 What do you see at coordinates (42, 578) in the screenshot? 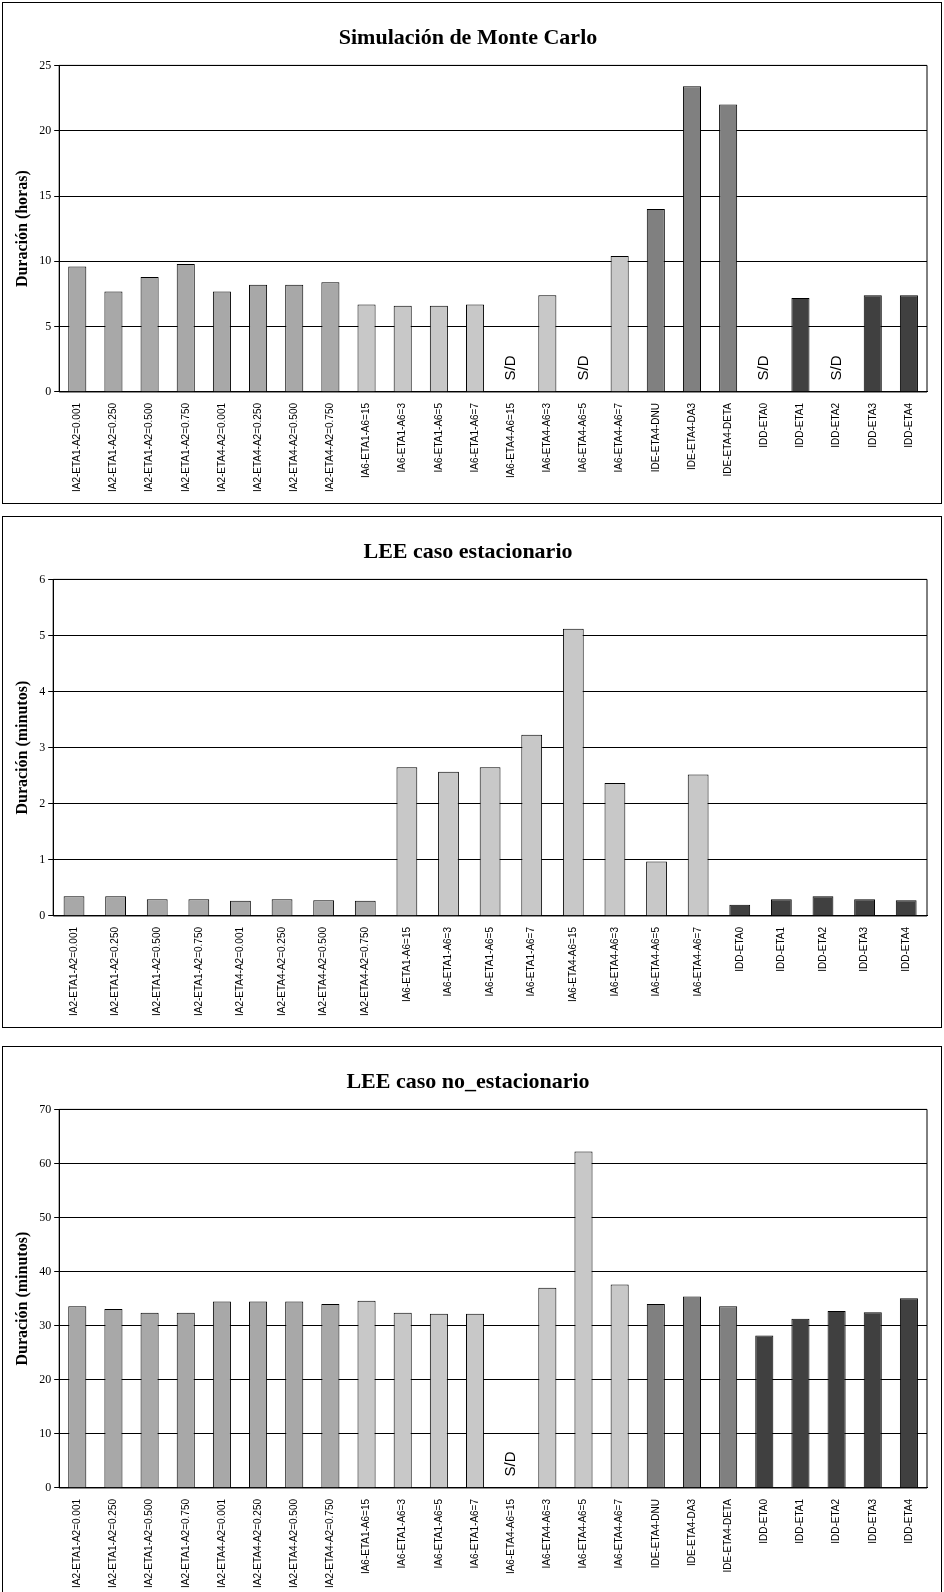
I see `y-tick-label: 6` at bounding box center [42, 578].